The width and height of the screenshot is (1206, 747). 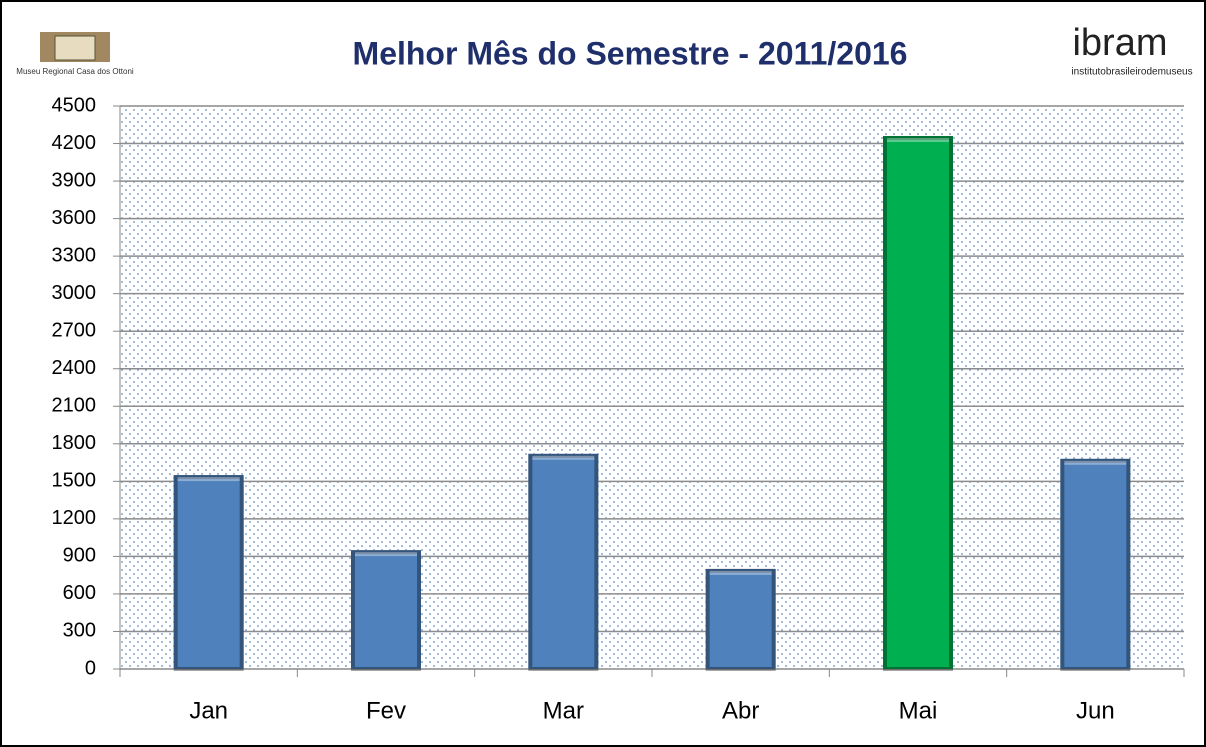 What do you see at coordinates (75, 71) in the screenshot?
I see `left-logo-text: Museu Regional Casa dos Ottoni` at bounding box center [75, 71].